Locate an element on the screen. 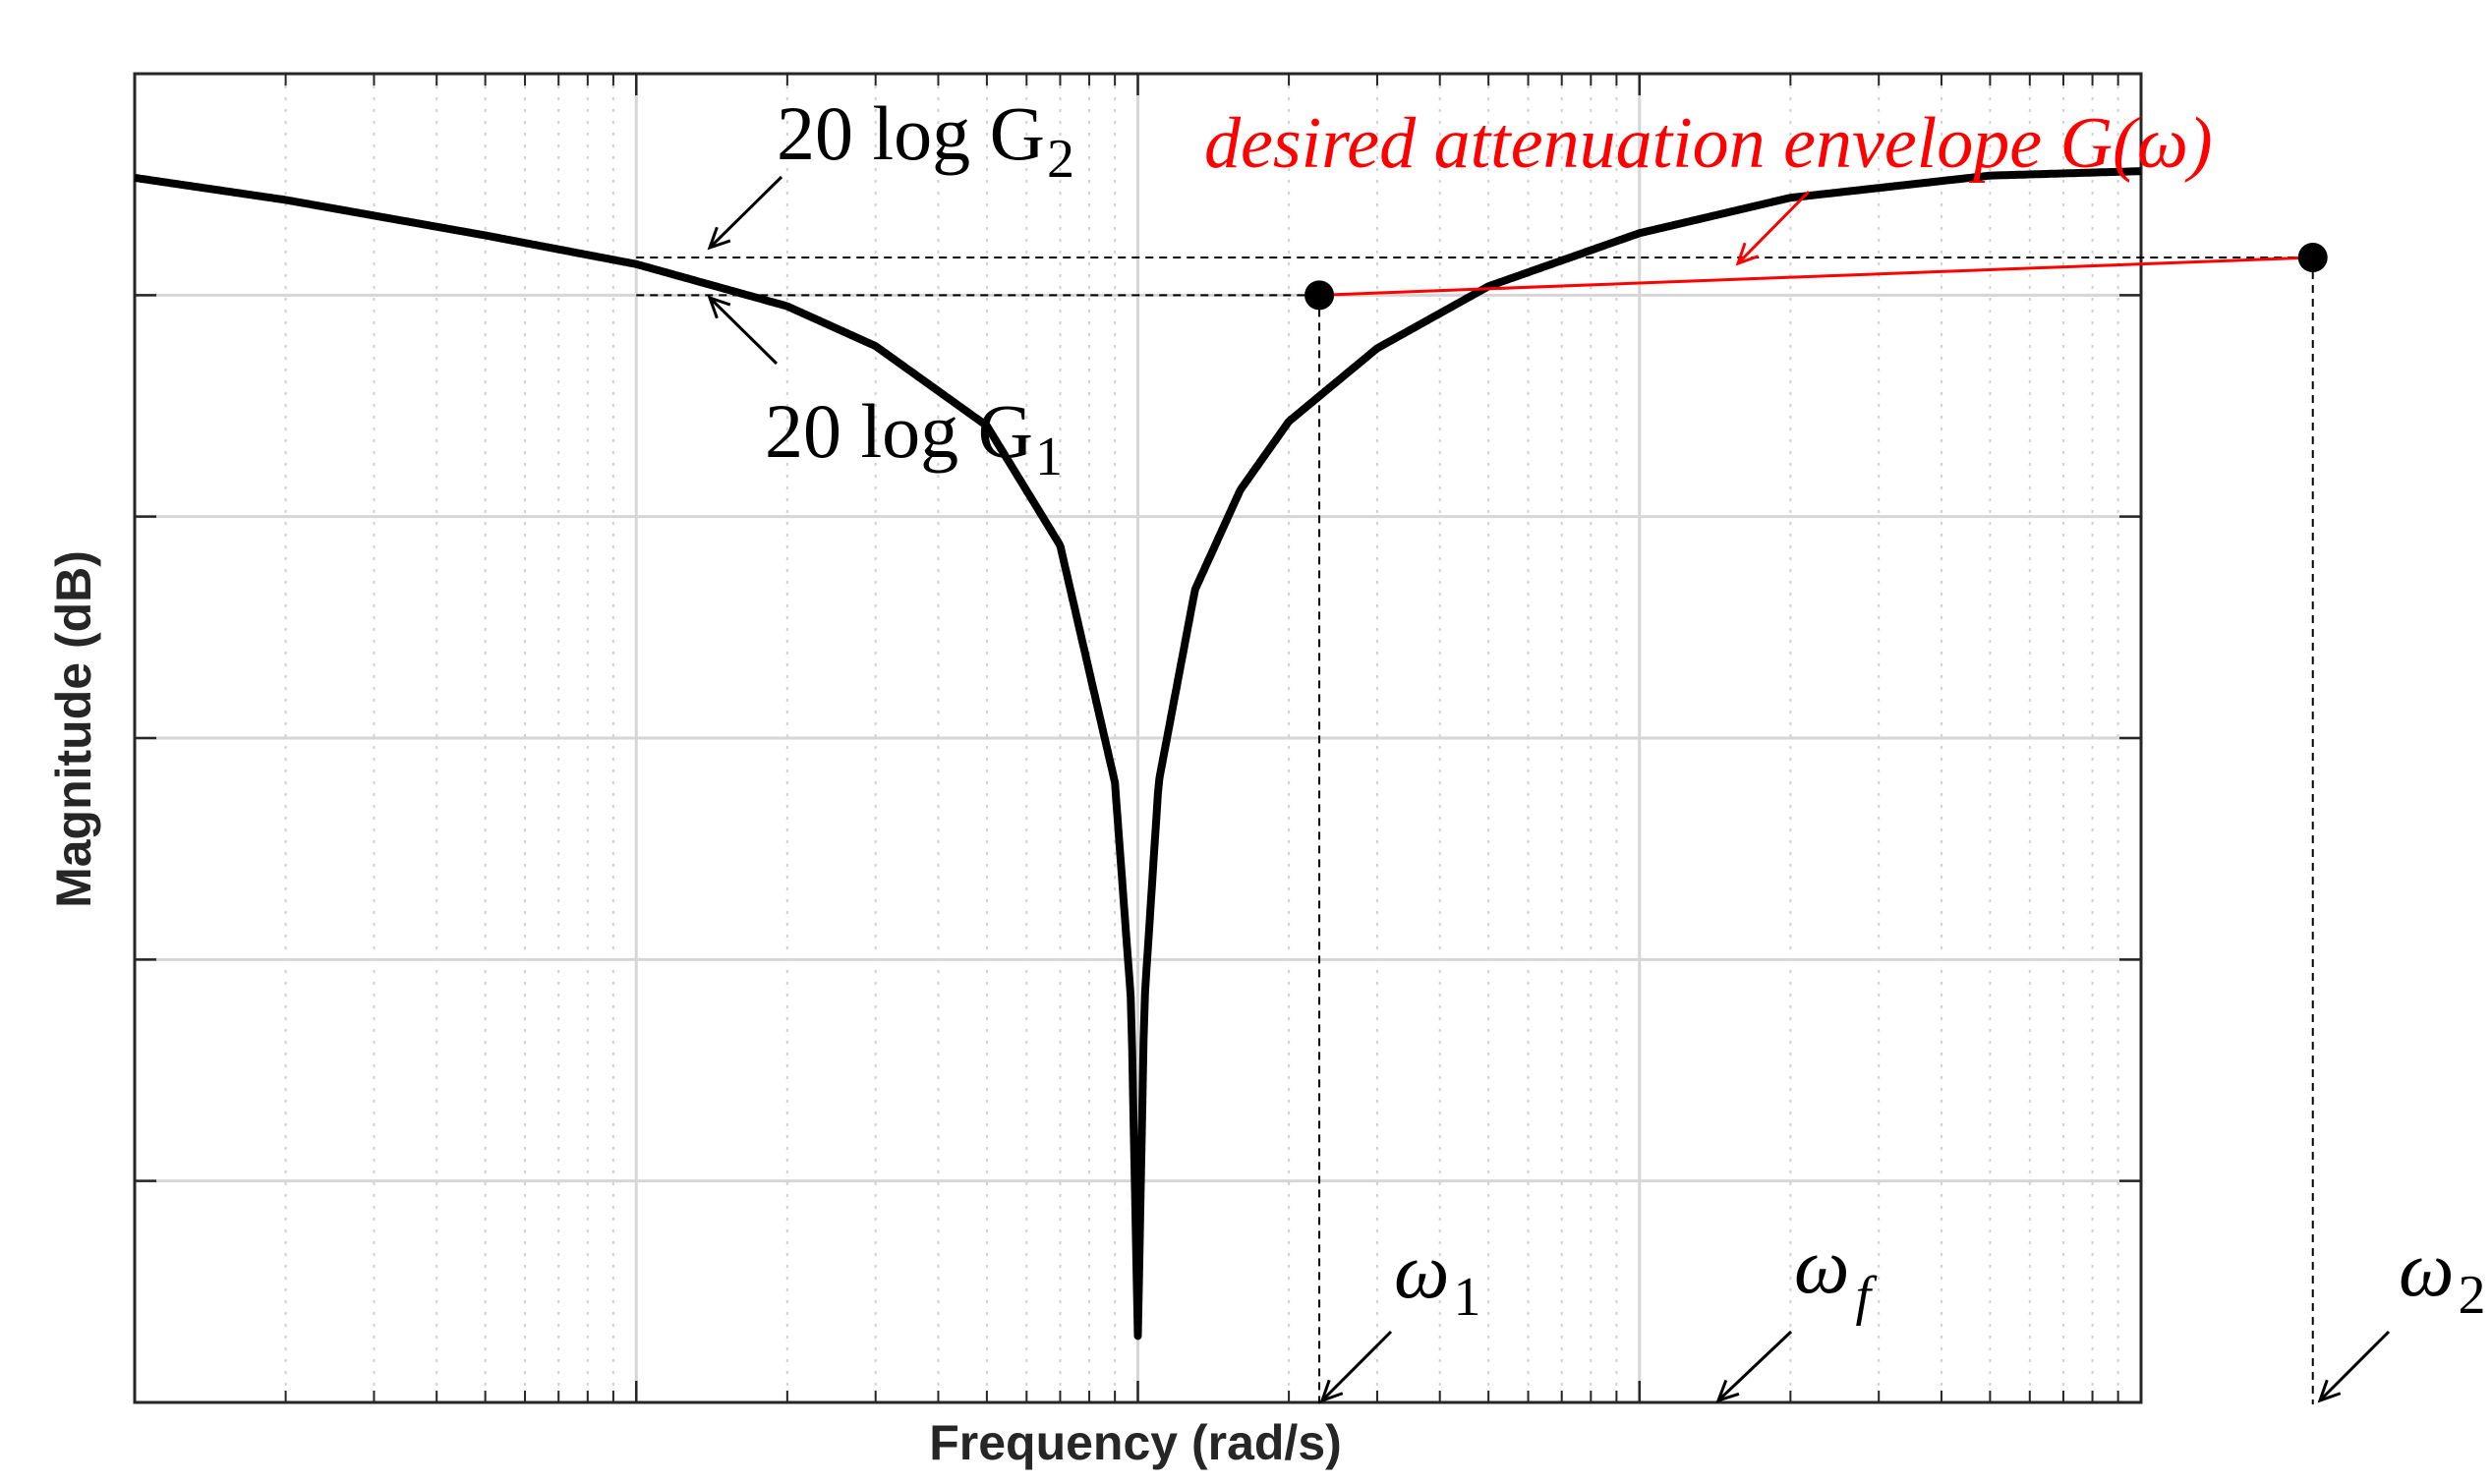  g1-annotation-sub: 1 is located at coordinates (1049, 457).